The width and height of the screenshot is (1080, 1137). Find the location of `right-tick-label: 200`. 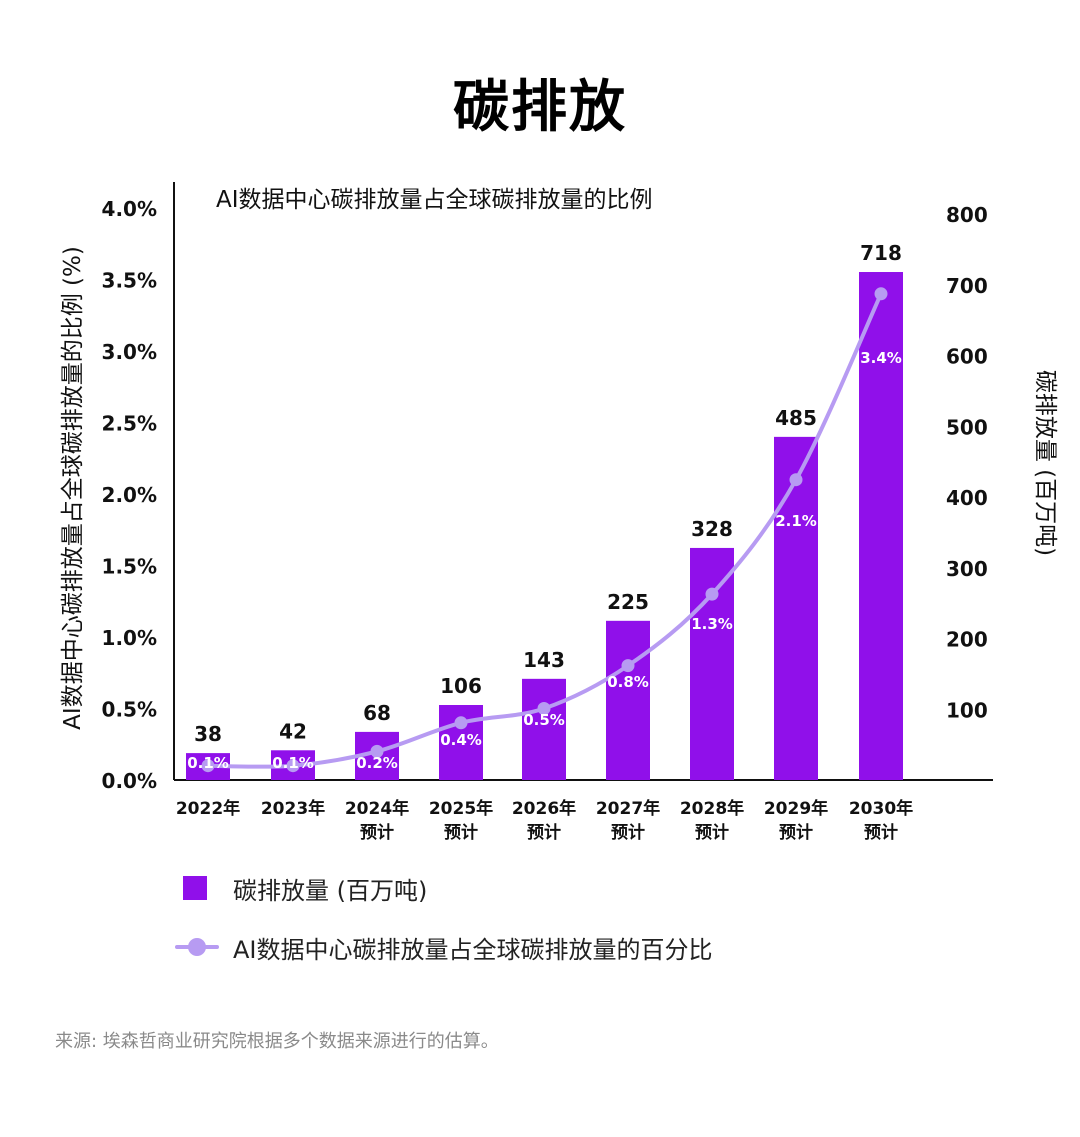

right-tick-label: 200 is located at coordinates (967, 640).